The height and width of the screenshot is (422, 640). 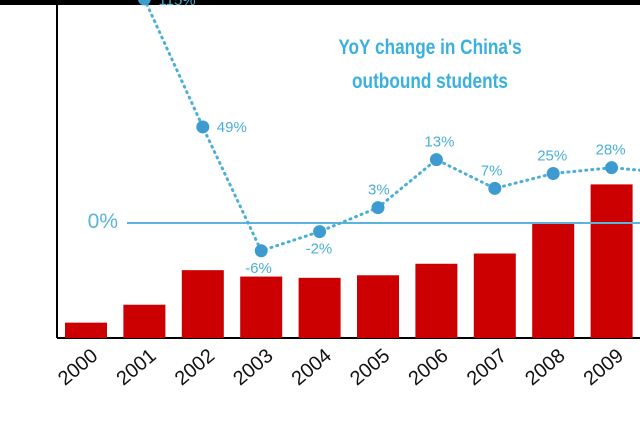 What do you see at coordinates (253, 367) in the screenshot?
I see `x-tick-label: 2003` at bounding box center [253, 367].